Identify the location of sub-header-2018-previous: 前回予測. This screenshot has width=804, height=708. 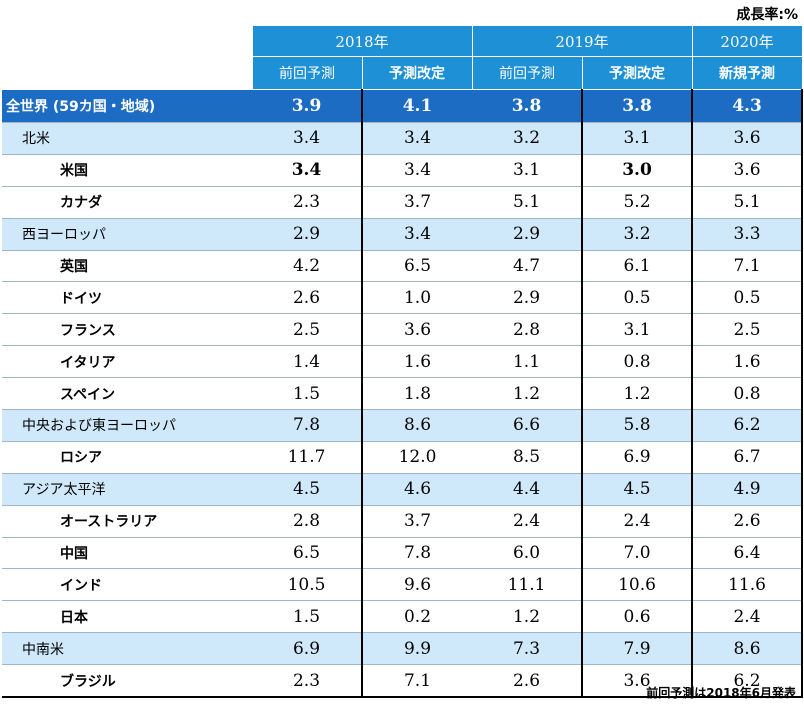
(307, 73).